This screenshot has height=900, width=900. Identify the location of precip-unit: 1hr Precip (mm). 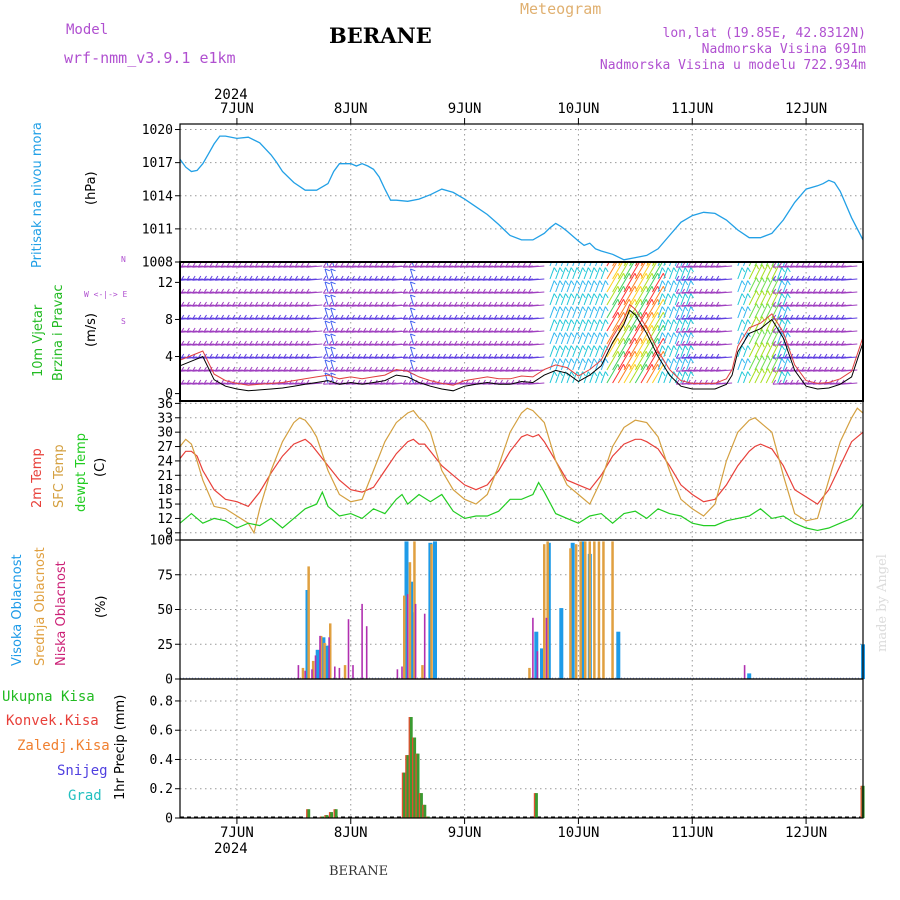
(120, 747).